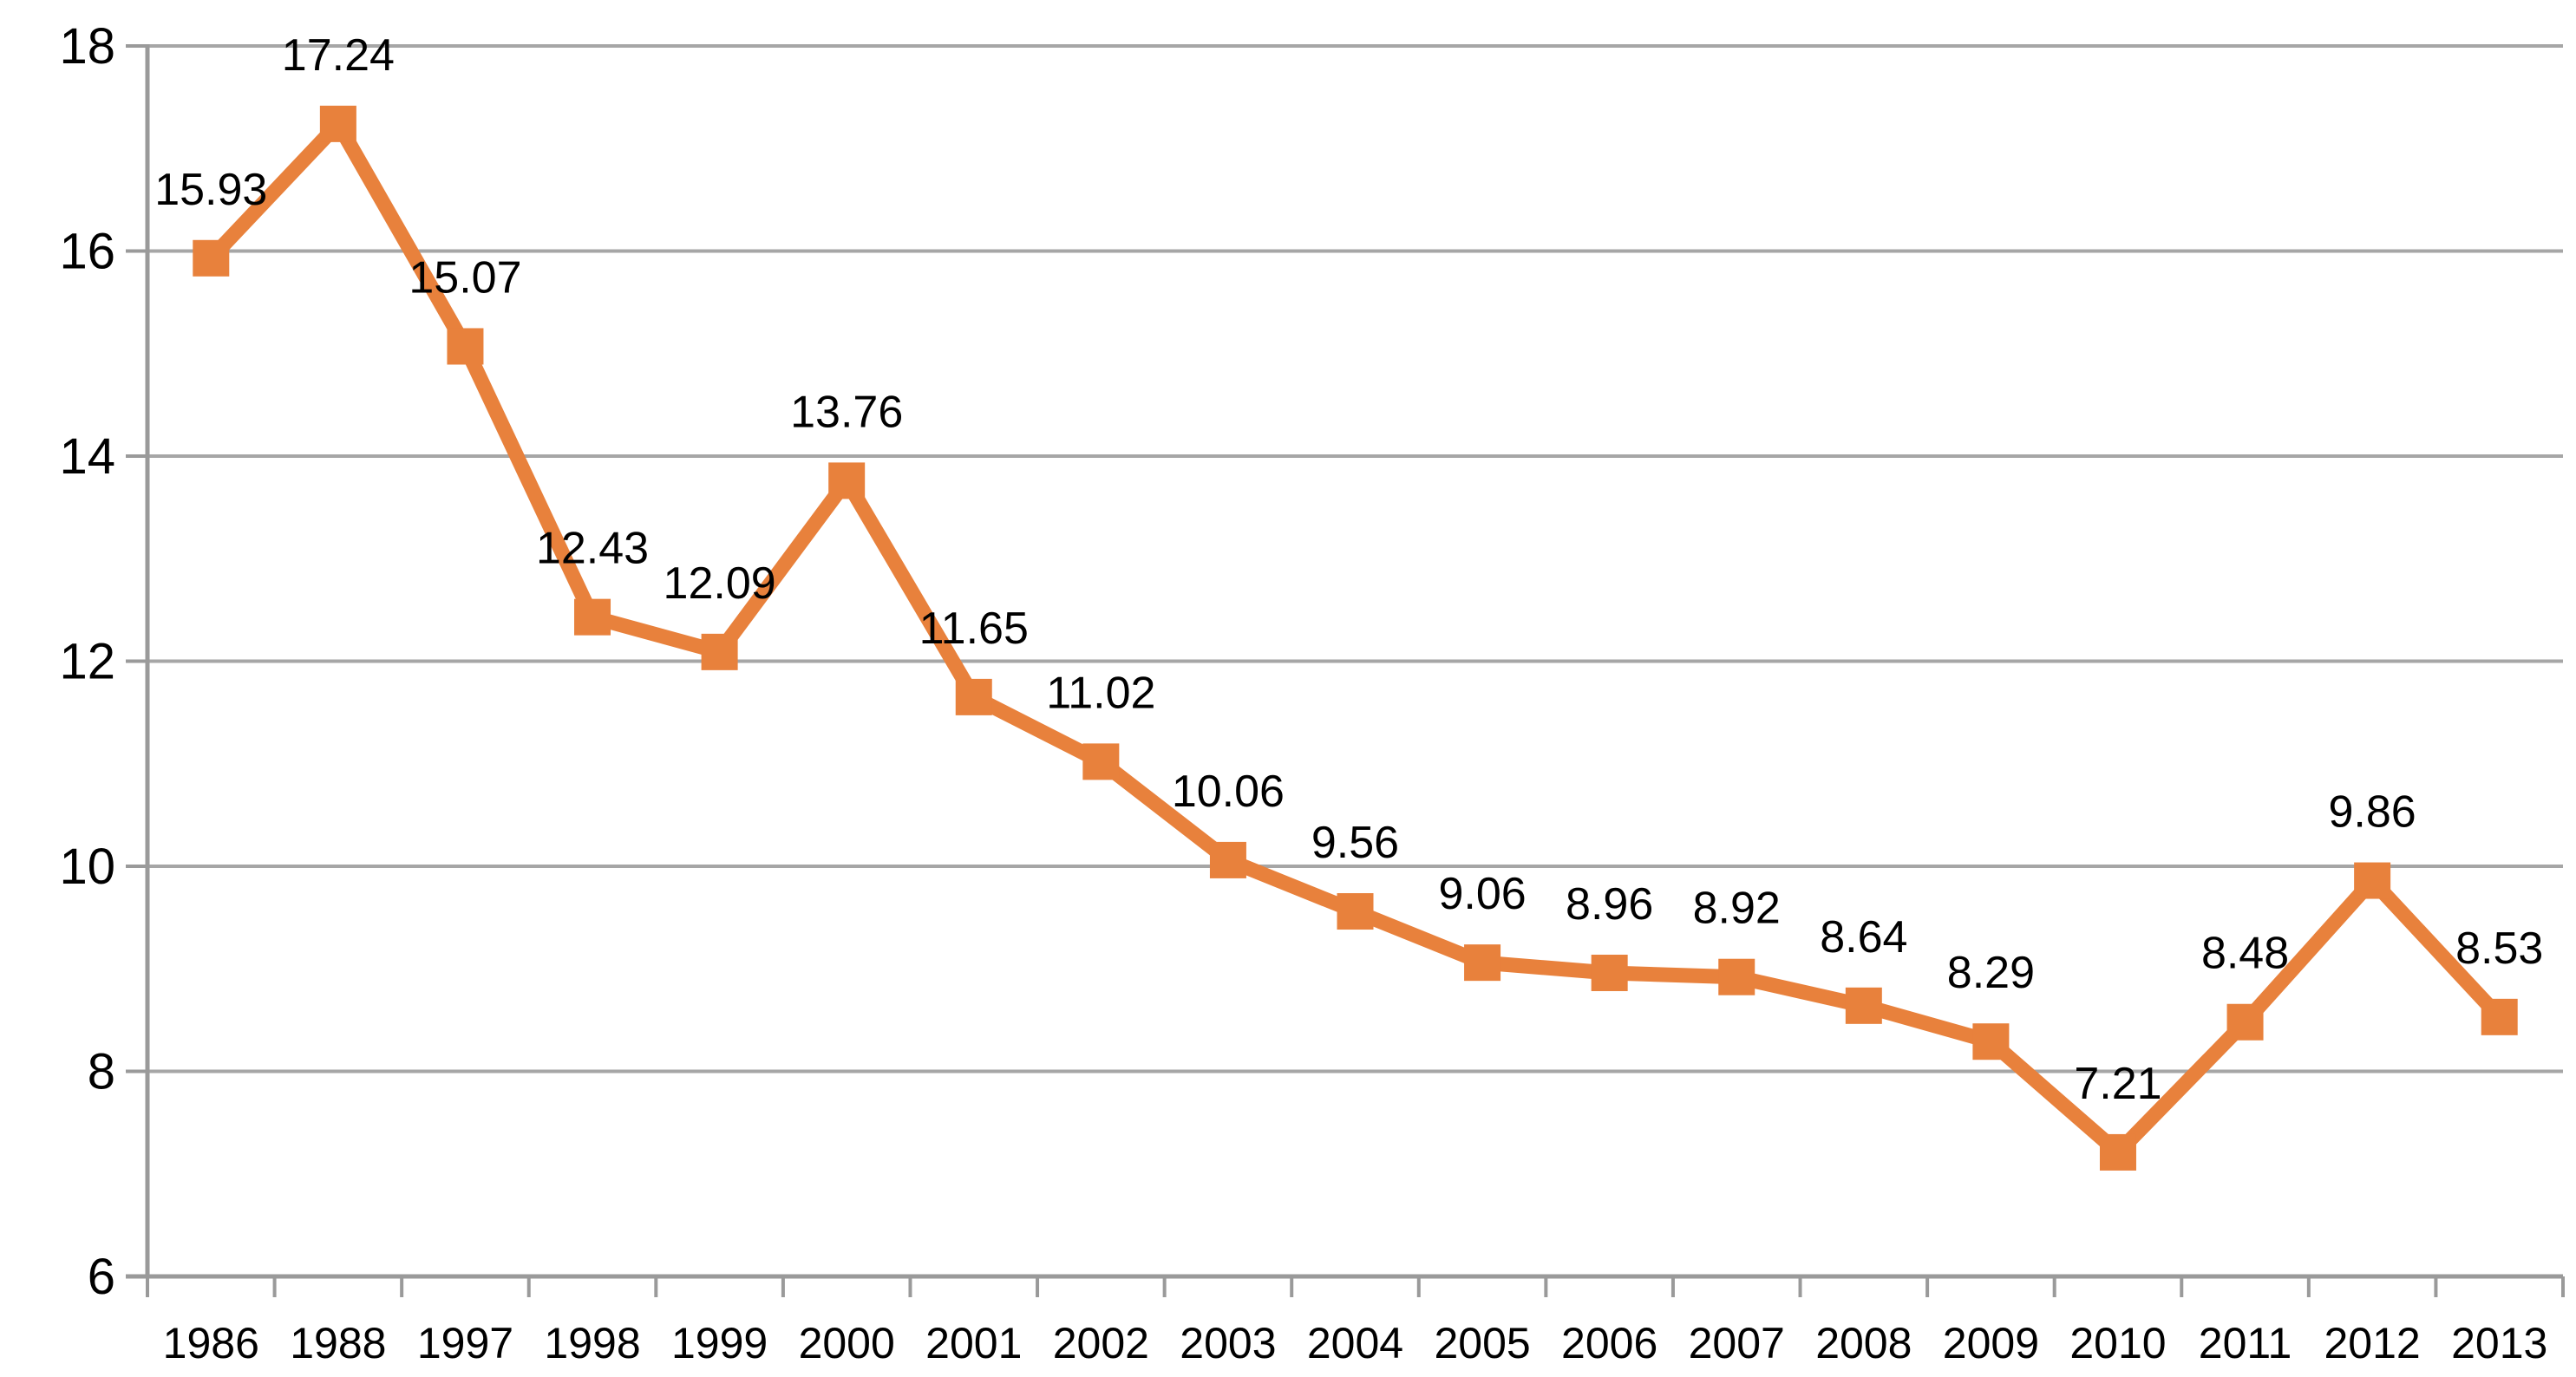  What do you see at coordinates (974, 629) in the screenshot?
I see `data-label: 11.65` at bounding box center [974, 629].